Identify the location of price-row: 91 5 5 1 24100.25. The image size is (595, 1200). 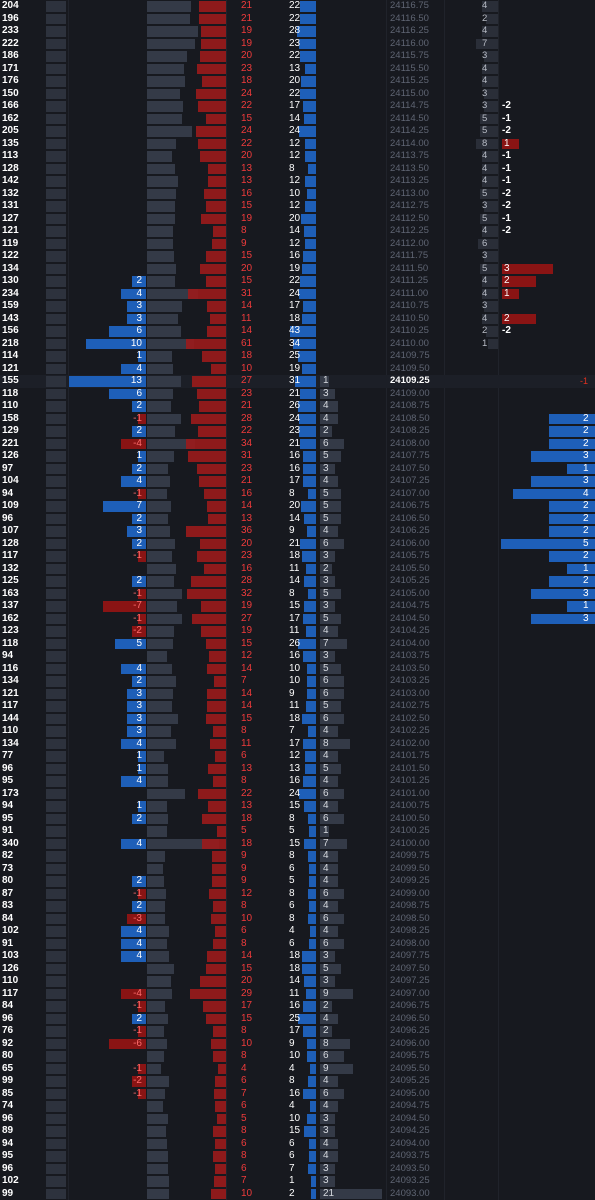
(297, 831).